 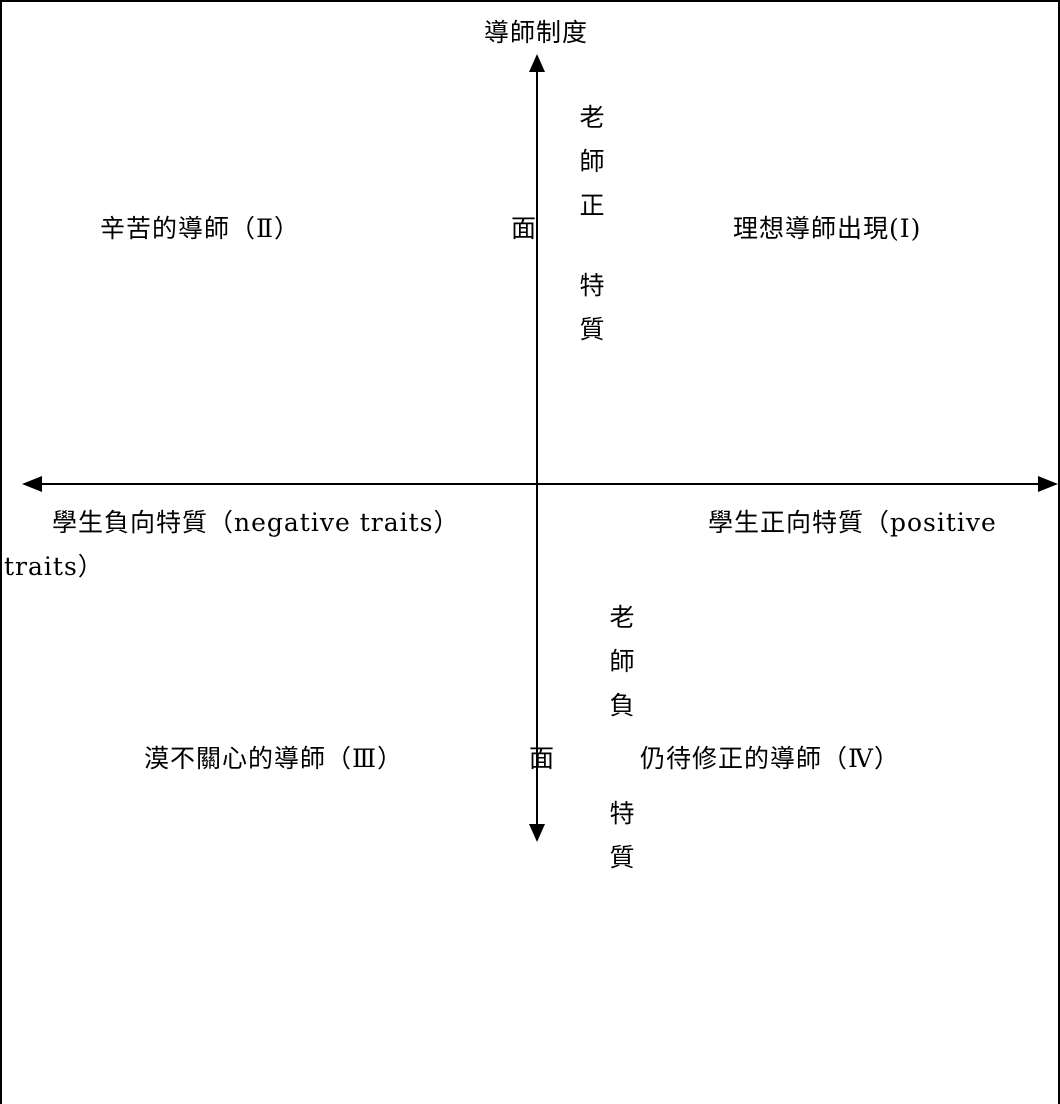 What do you see at coordinates (32, 484) in the screenshot?
I see `horizontal-axis-left-arrow` at bounding box center [32, 484].